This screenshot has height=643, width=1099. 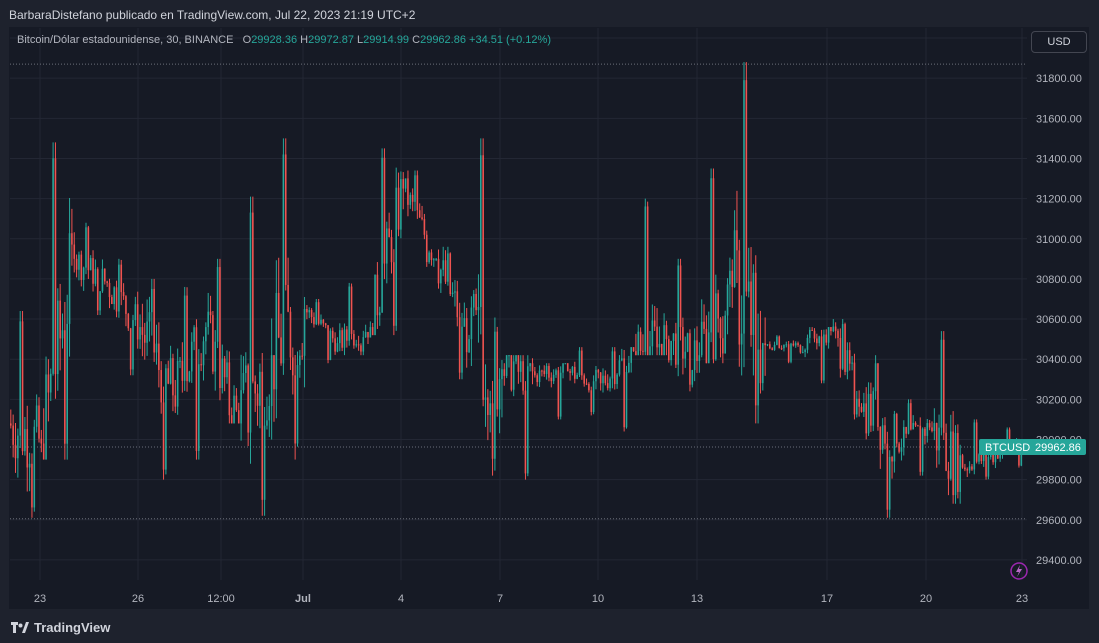 What do you see at coordinates (500, 599) in the screenshot?
I see `x-tick-label: 7` at bounding box center [500, 599].